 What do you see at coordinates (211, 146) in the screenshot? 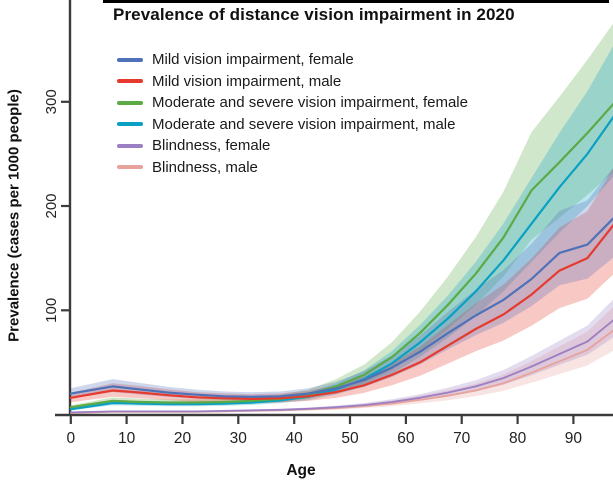
I see `legend-label: Blindness, female` at bounding box center [211, 146].